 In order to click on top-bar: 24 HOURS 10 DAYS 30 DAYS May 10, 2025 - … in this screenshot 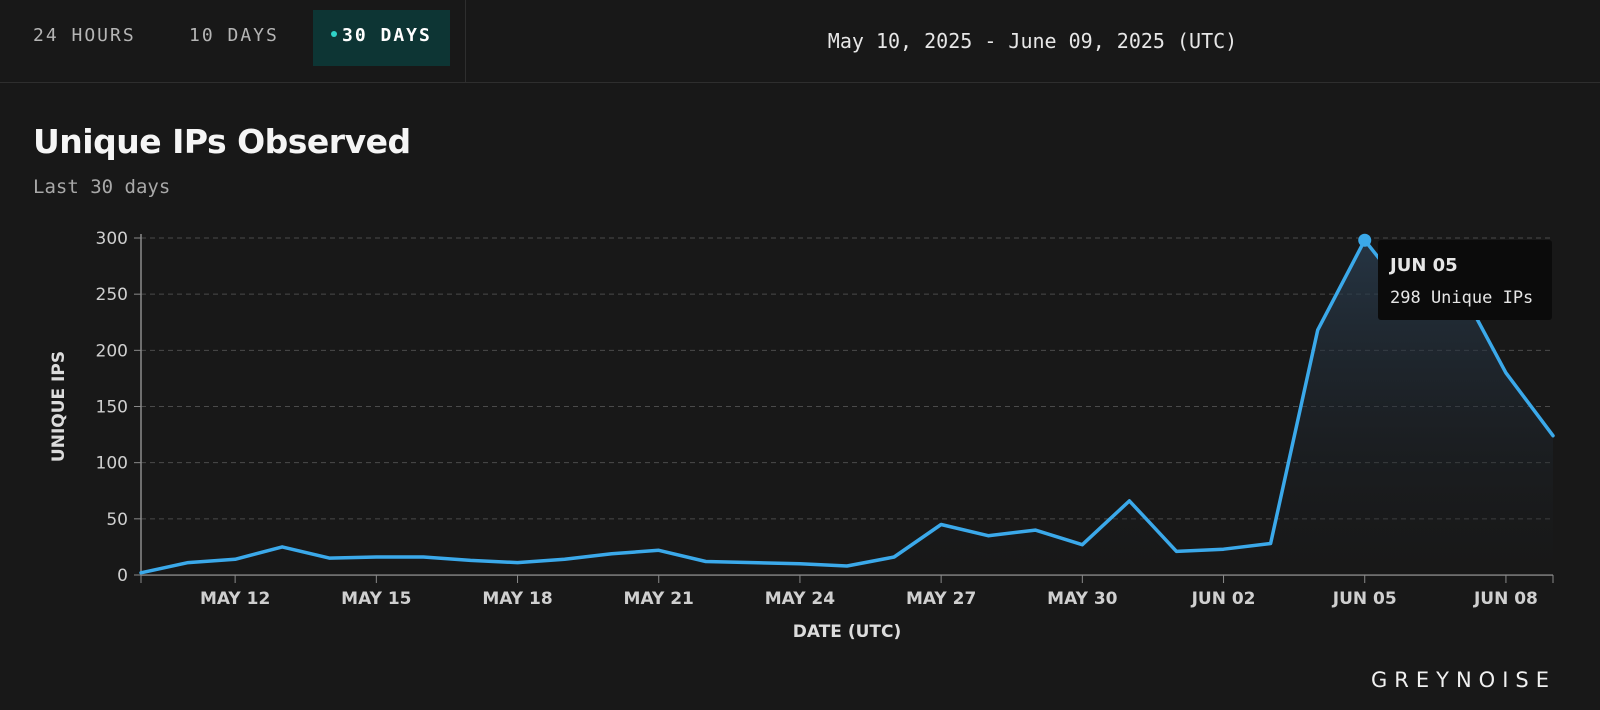, I will do `click(800, 41)`.